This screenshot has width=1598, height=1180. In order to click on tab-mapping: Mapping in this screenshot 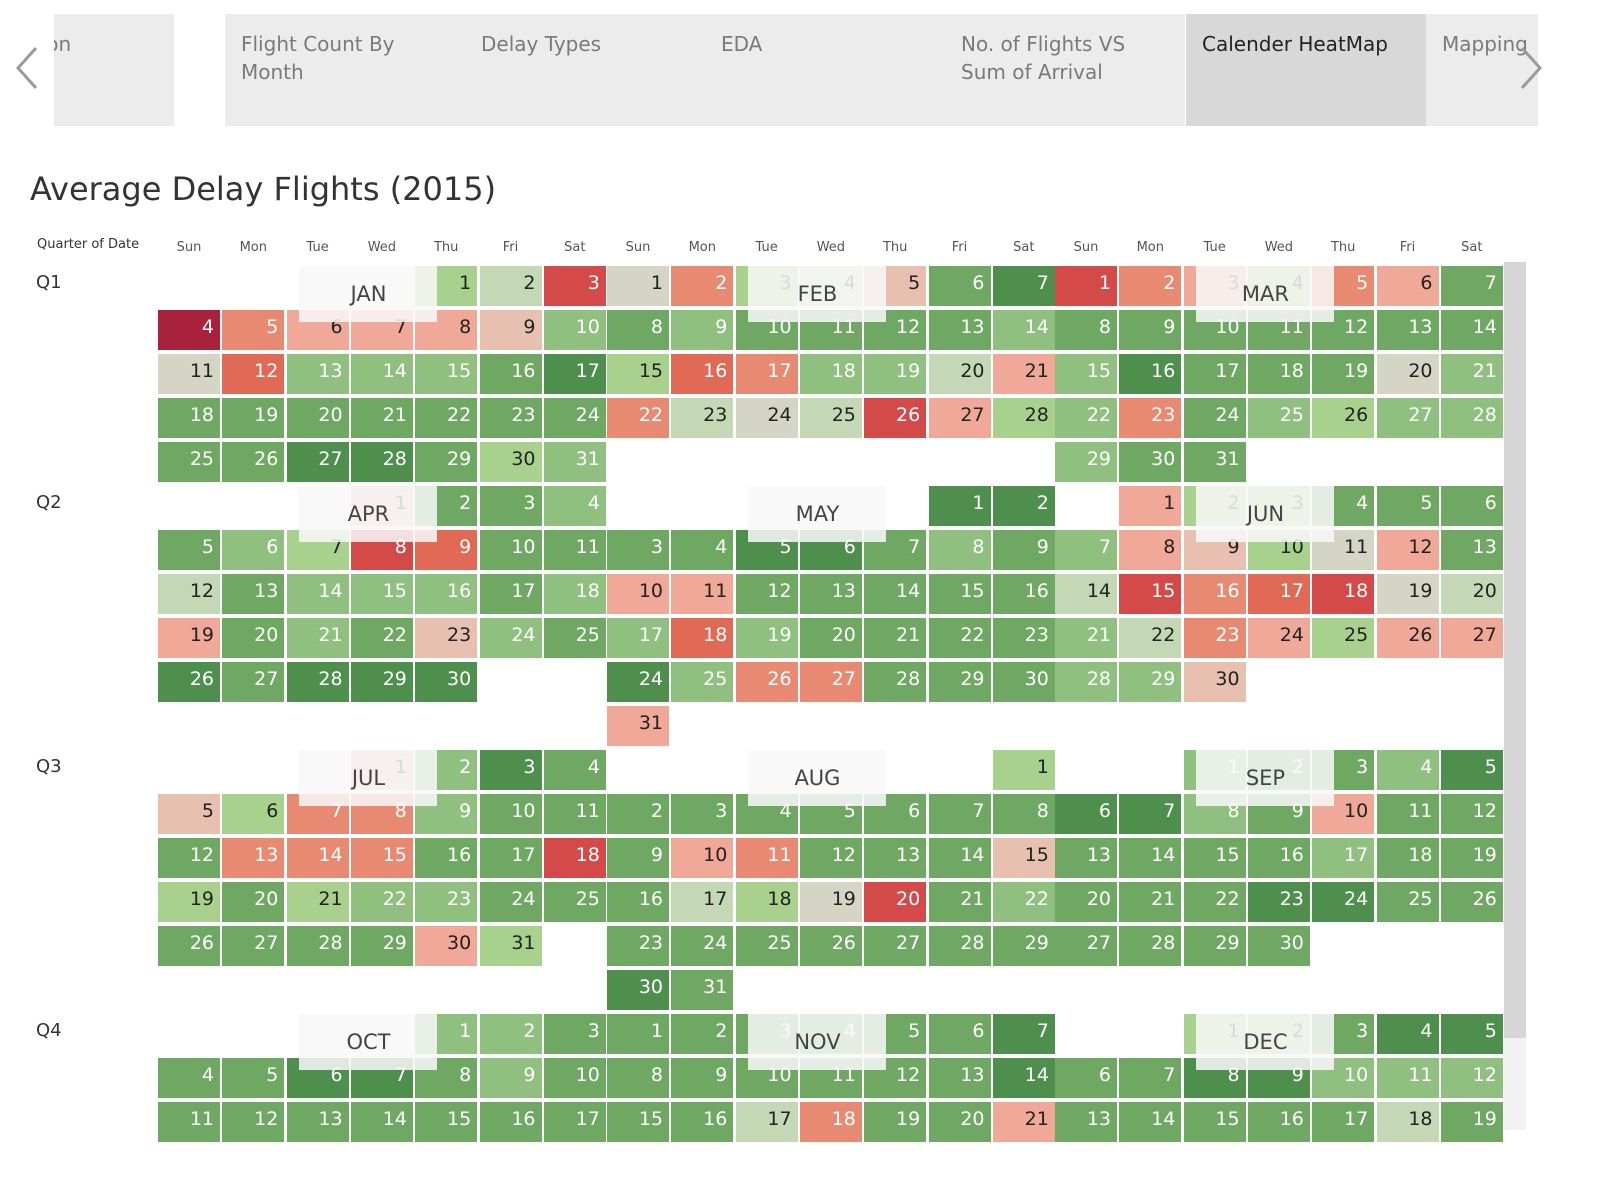, I will do `click(1482, 70)`.